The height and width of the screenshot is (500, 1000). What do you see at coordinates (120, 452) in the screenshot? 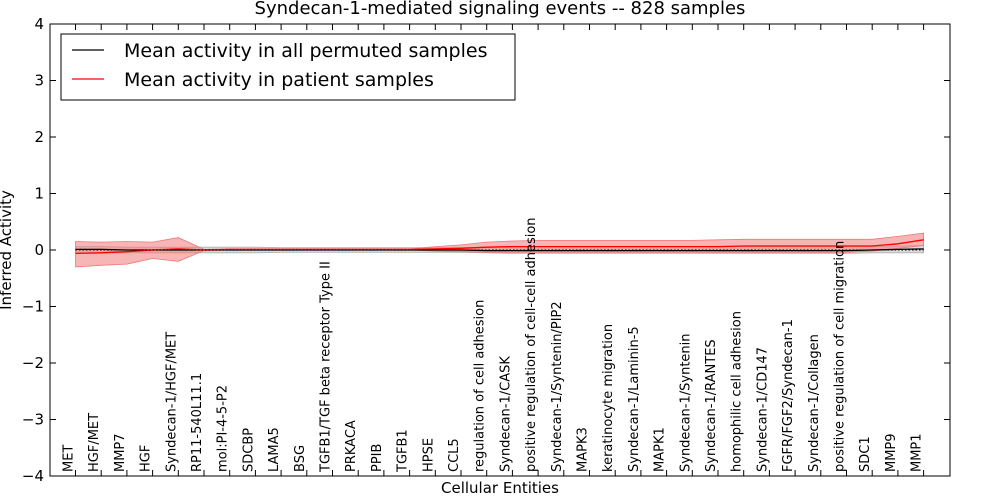
I see `x-tick-label: MMP7` at bounding box center [120, 452].